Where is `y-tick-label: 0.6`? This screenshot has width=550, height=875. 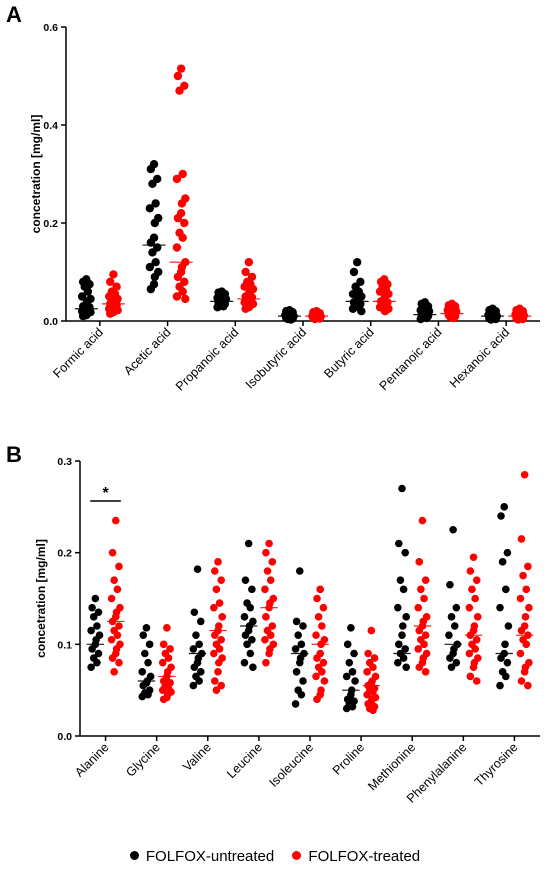 y-tick-label: 0.6 is located at coordinates (50, 28).